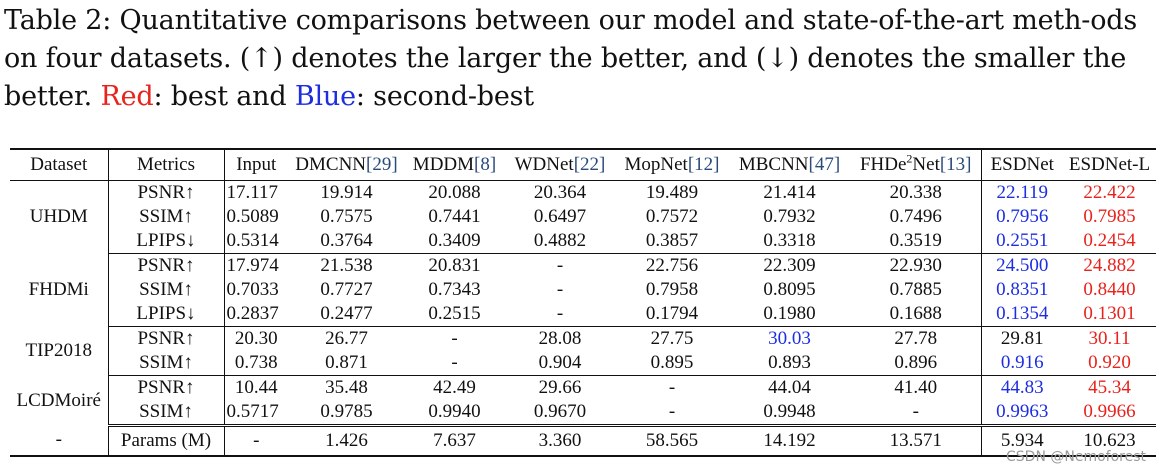 This screenshot has height=469, width=1160. What do you see at coordinates (59, 164) in the screenshot?
I see `header-dataset: Dataset` at bounding box center [59, 164].